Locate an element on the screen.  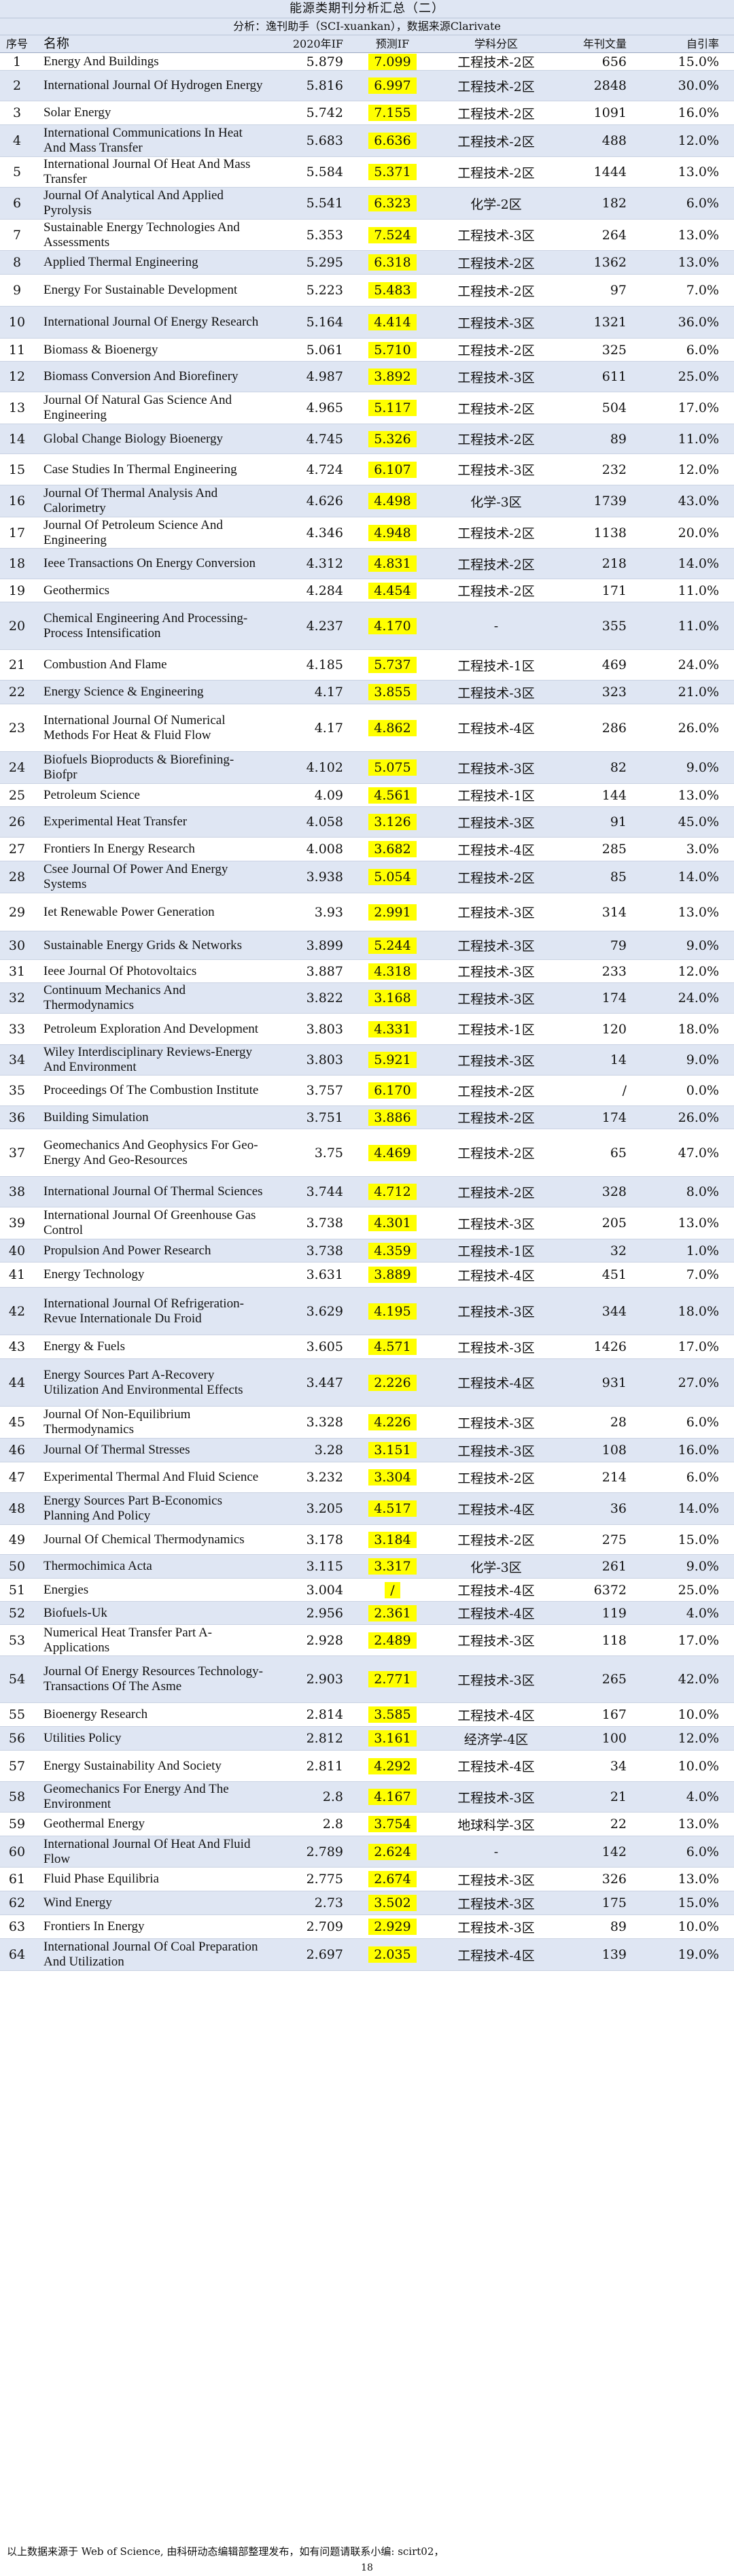
row-predicted-if-cell: 5.737 is located at coordinates (392, 665).